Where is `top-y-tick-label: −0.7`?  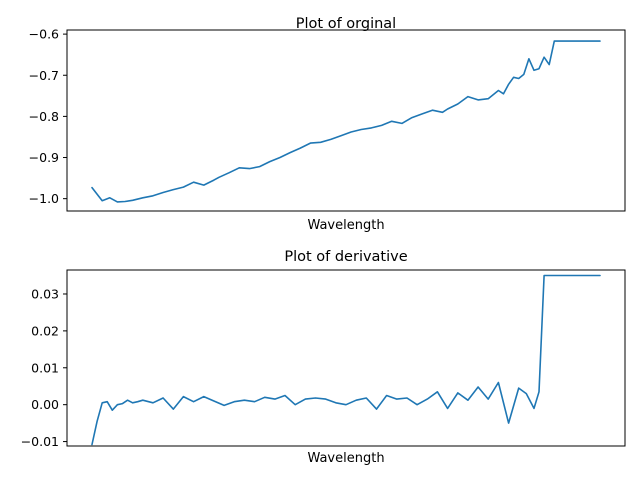
top-y-tick-label: −0.7 is located at coordinates (44, 75).